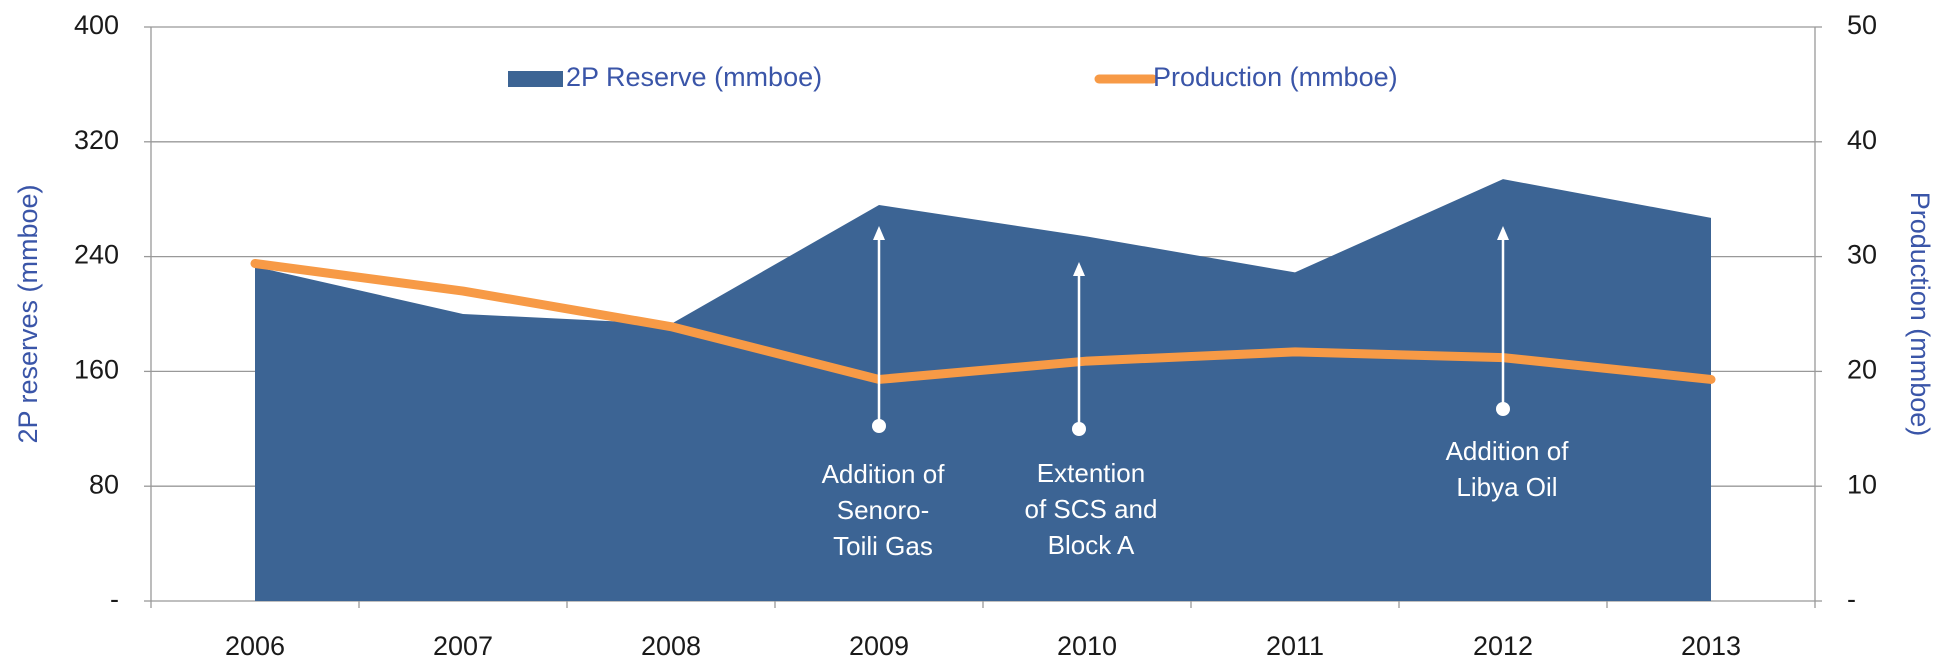 Image resolution: width=1939 pixels, height=660 pixels. I want to click on line, so click(983, 321).